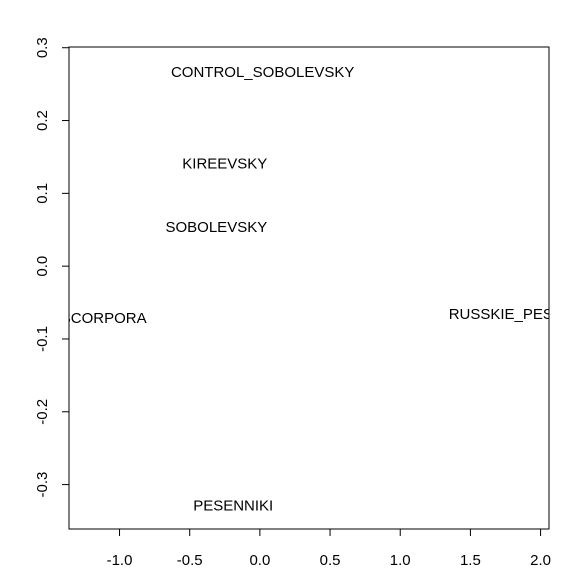 The width and height of the screenshot is (566, 574). Describe the element at coordinates (262, 72) in the screenshot. I see `point-label: CONTROL_SOBOLEVSKY` at that location.